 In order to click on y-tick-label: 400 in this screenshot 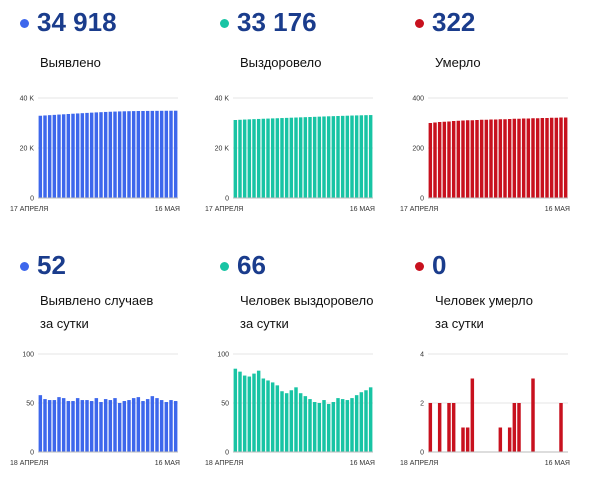, I will do `click(418, 99)`.